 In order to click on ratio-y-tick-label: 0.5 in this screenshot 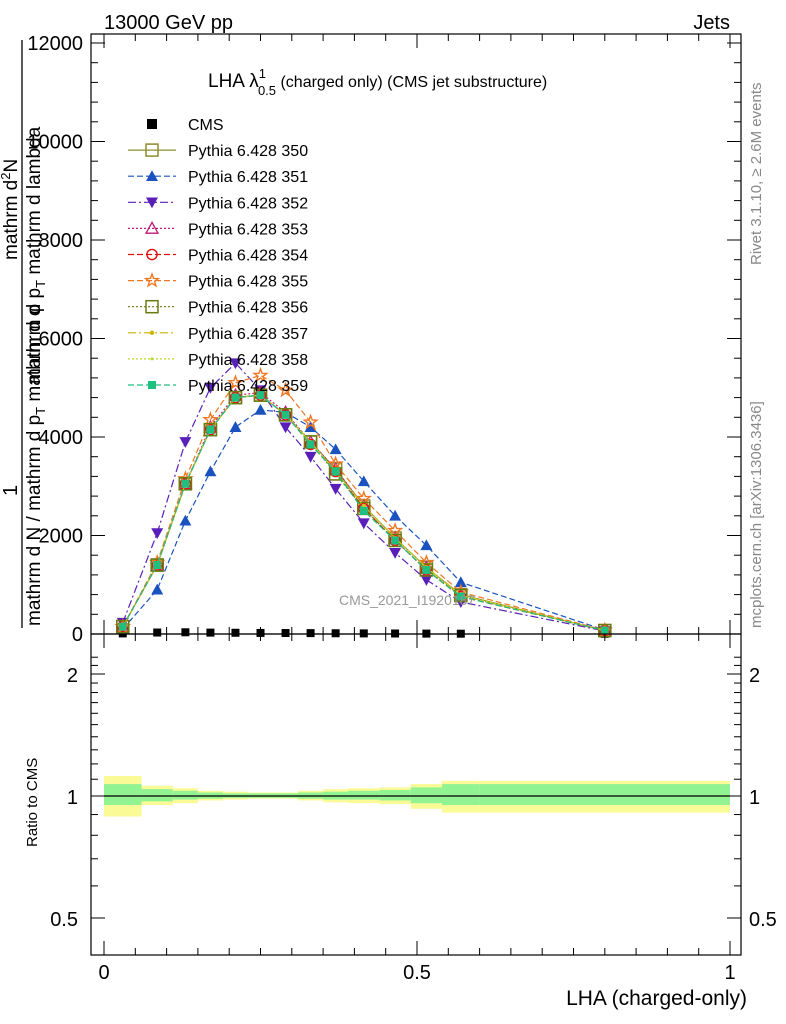, I will do `click(64, 920)`.